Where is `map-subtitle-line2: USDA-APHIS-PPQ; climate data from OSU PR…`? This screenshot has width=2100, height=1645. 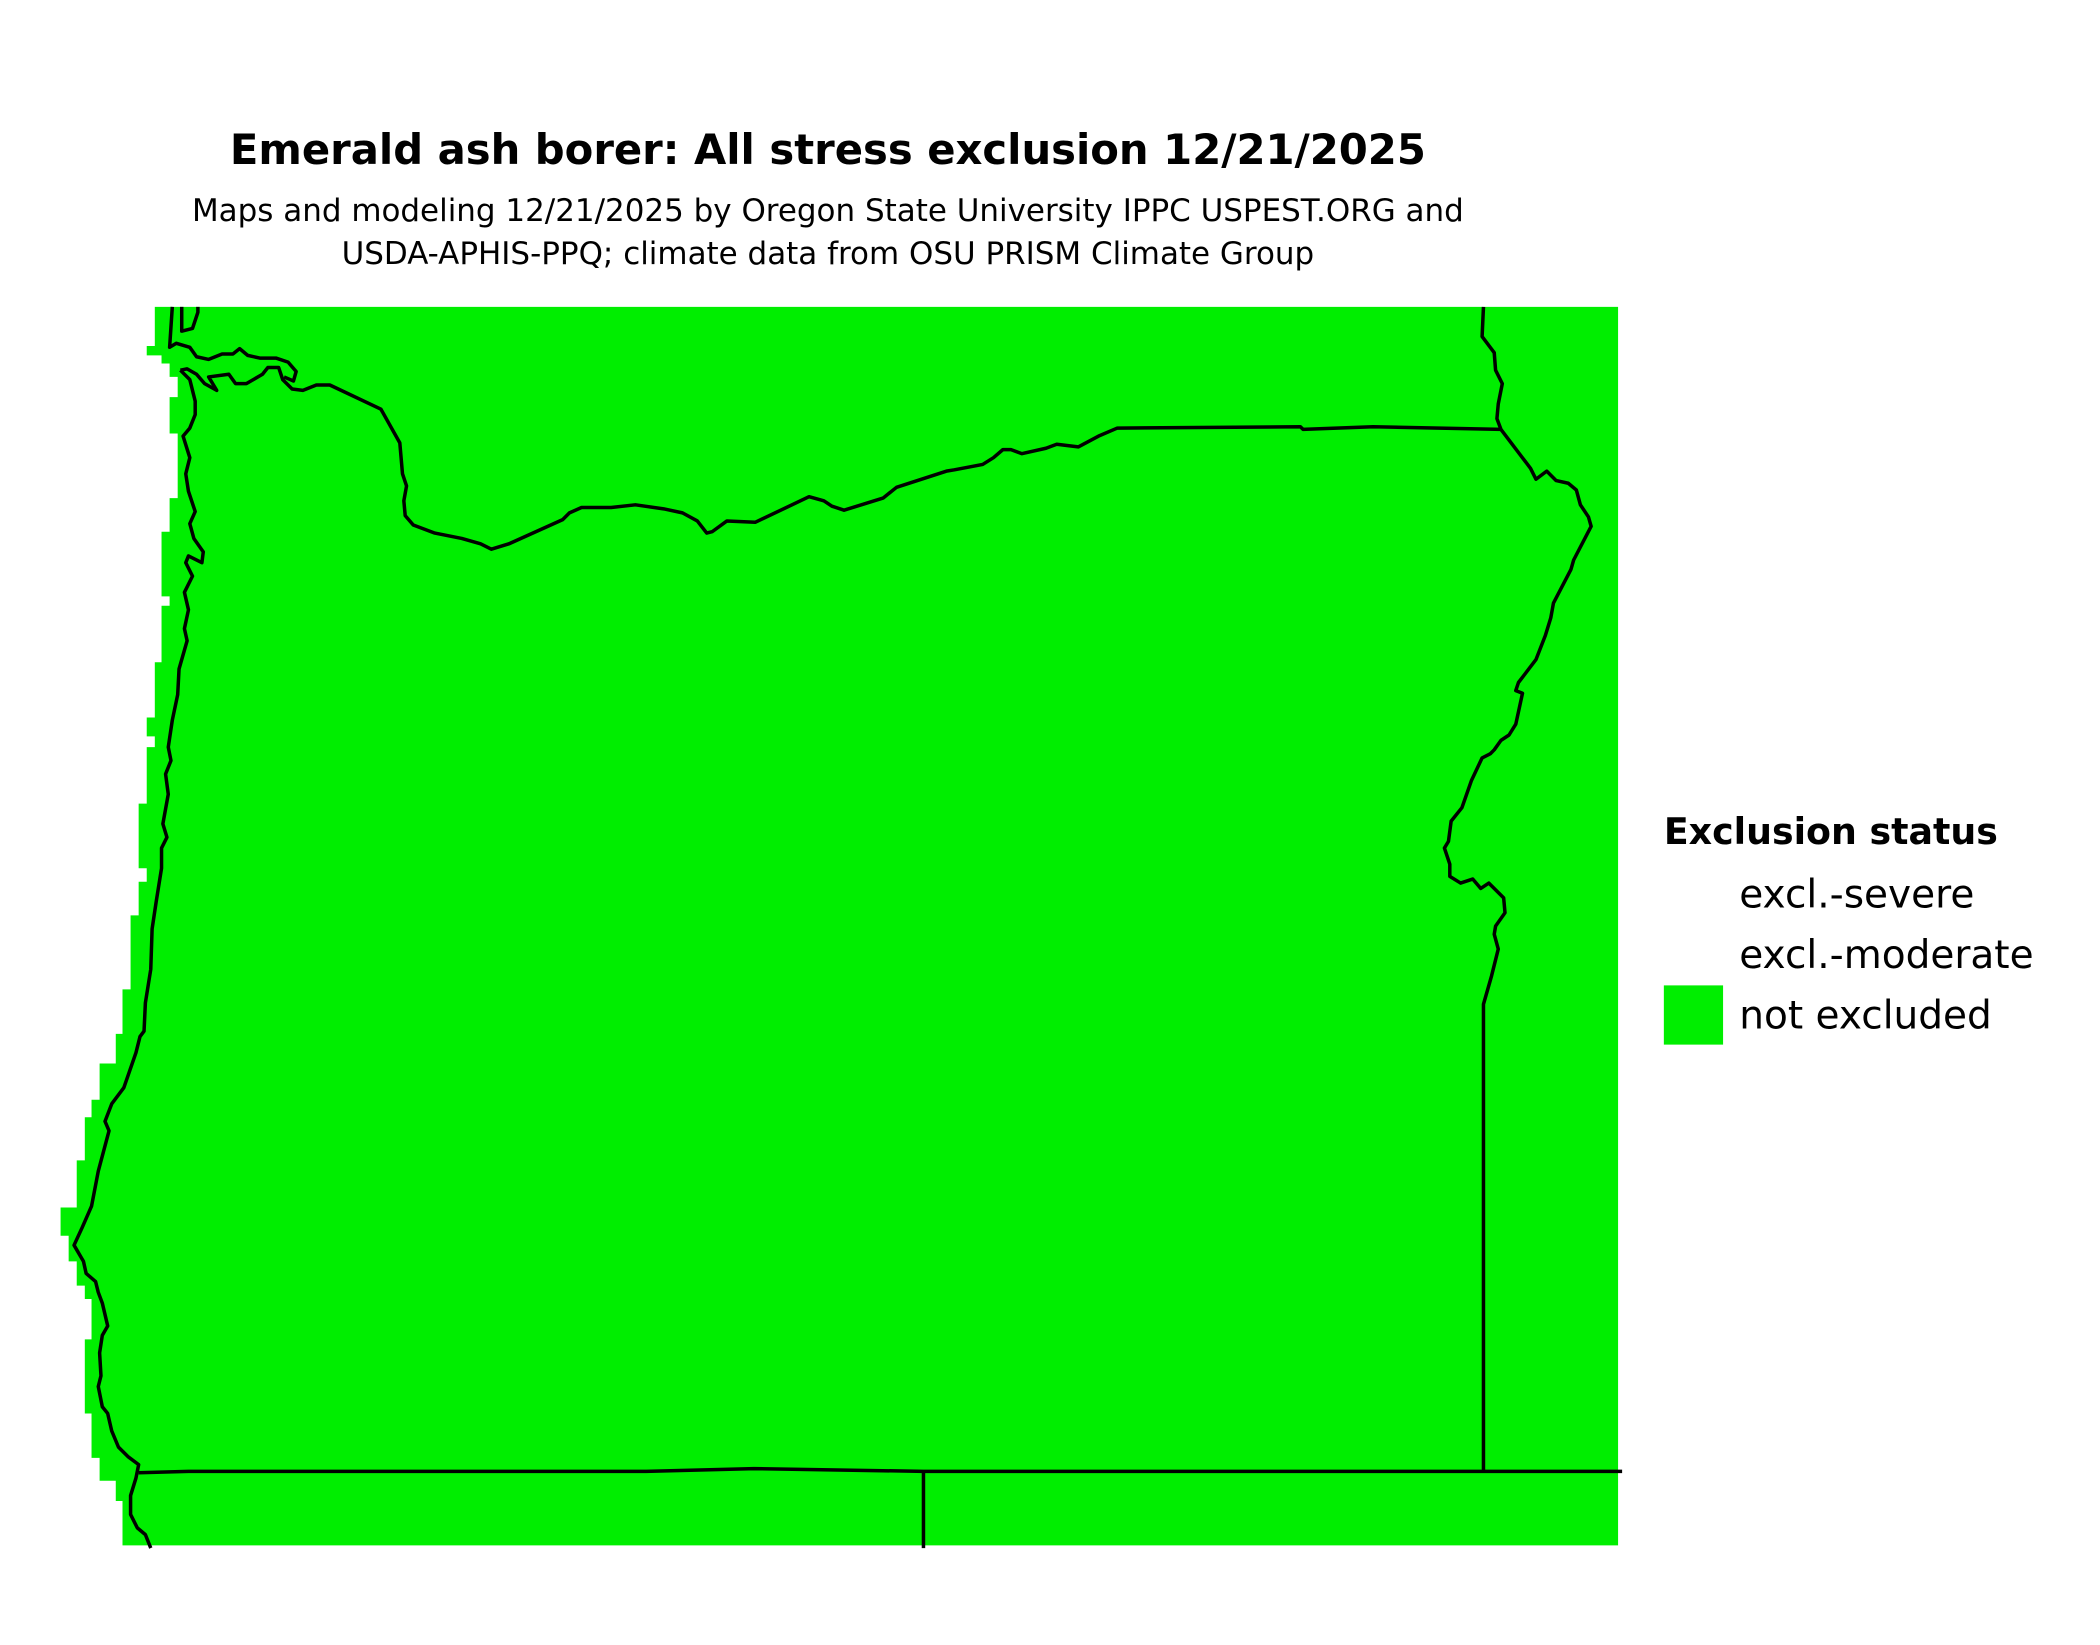 map-subtitle-line2: USDA-APHIS-PPQ; climate data from OSU PR… is located at coordinates (828, 254).